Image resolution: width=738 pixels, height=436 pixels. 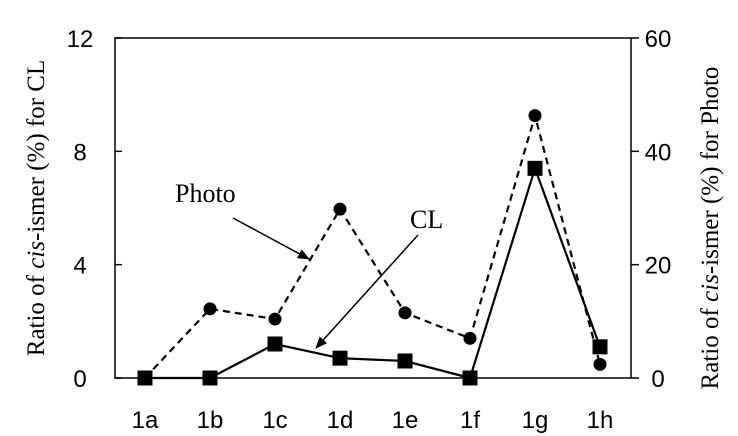 What do you see at coordinates (658, 152) in the screenshot?
I see `right-tick-label: 40` at bounding box center [658, 152].